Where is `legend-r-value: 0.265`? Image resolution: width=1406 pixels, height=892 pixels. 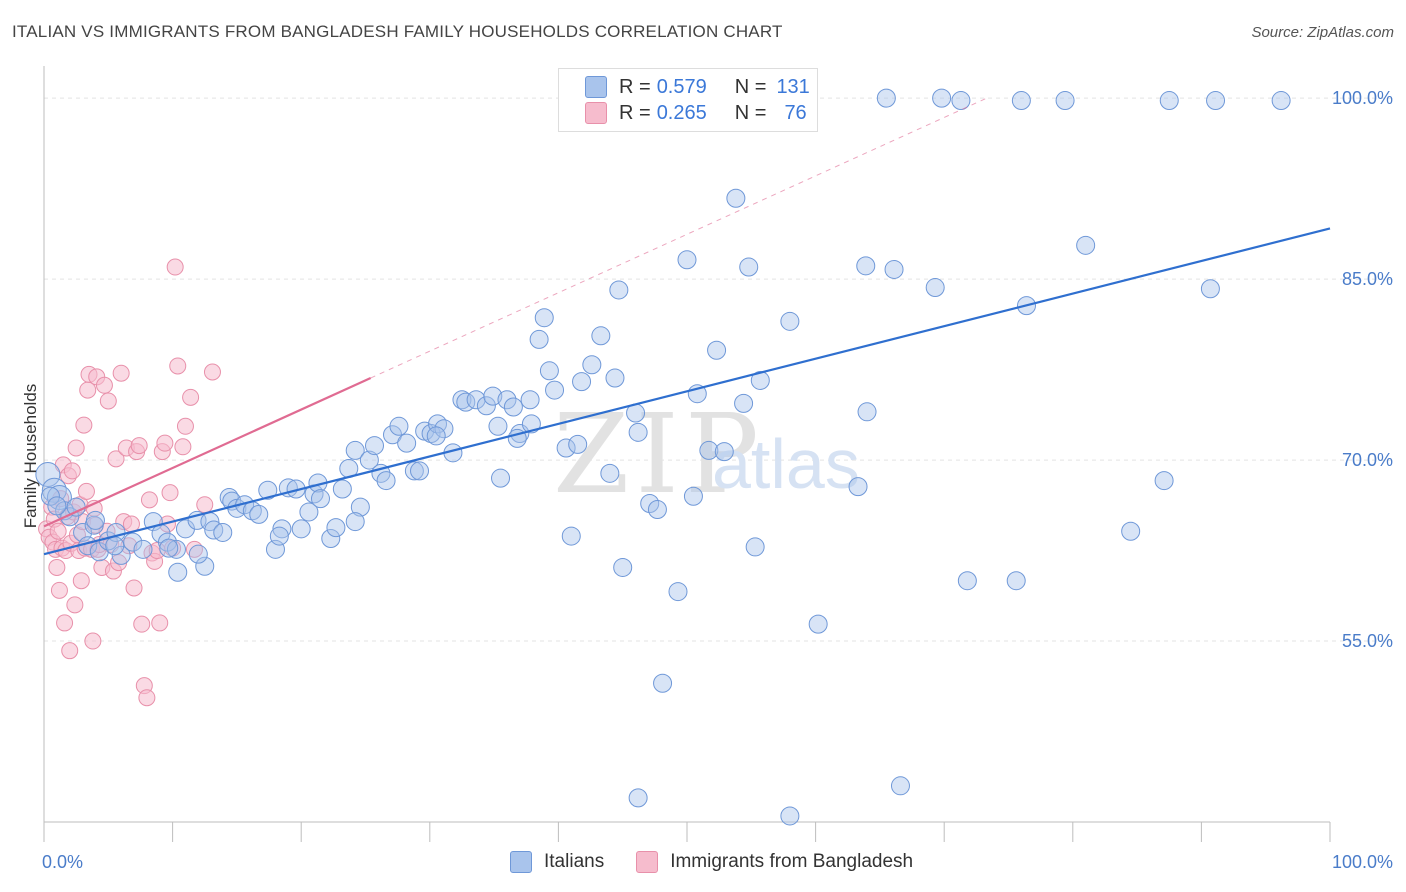
legend-r-value: 0.265 is located at coordinates (681, 112).